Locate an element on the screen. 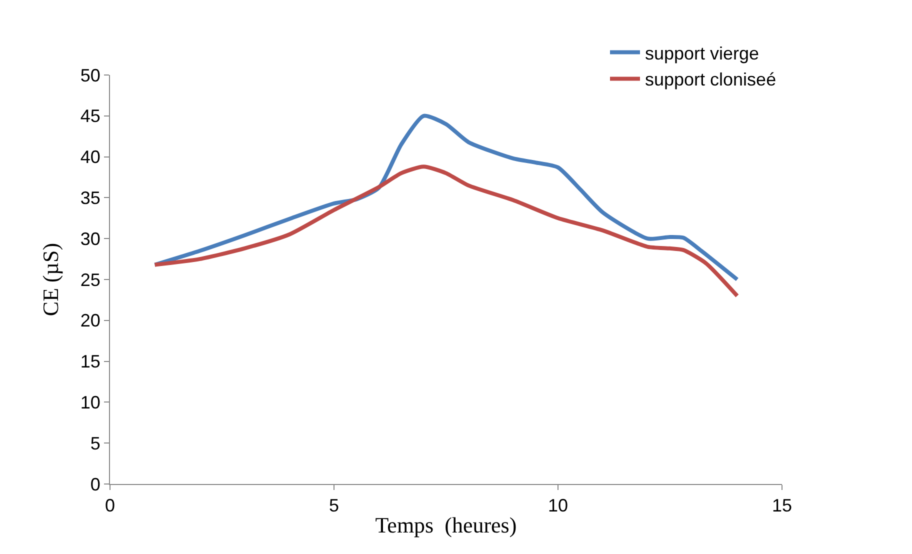 The image size is (912, 554). y-tick-label: 20 is located at coordinates (90, 320).